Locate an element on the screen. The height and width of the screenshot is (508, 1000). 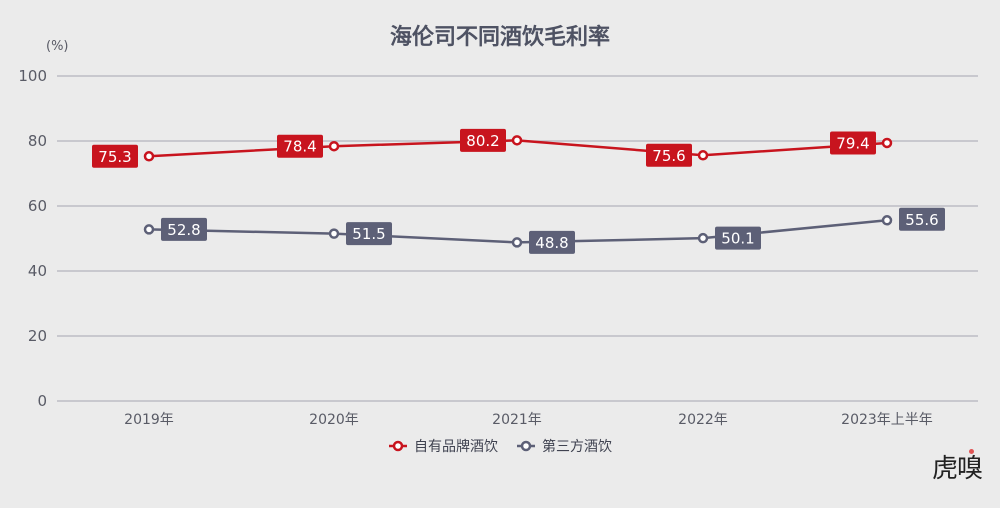
data-label: 79.4 is located at coordinates (852, 143).